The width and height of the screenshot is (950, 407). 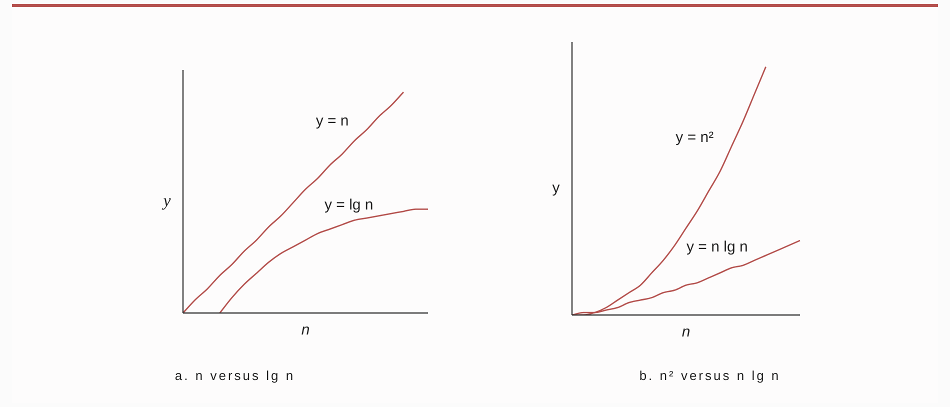 What do you see at coordinates (349, 205) in the screenshot?
I see `series-label: y = lg n` at bounding box center [349, 205].